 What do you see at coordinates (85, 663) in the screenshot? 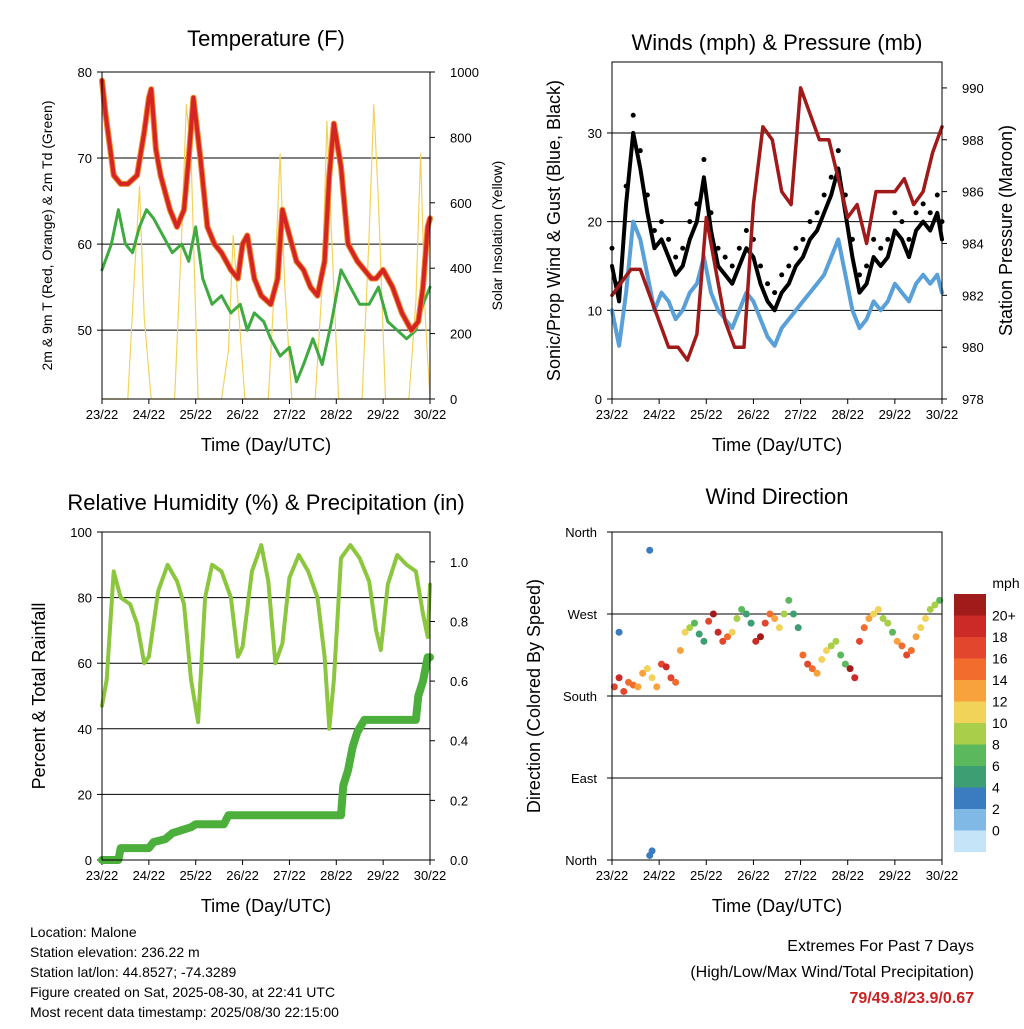
I see `y-tick-label: 60` at bounding box center [85, 663].